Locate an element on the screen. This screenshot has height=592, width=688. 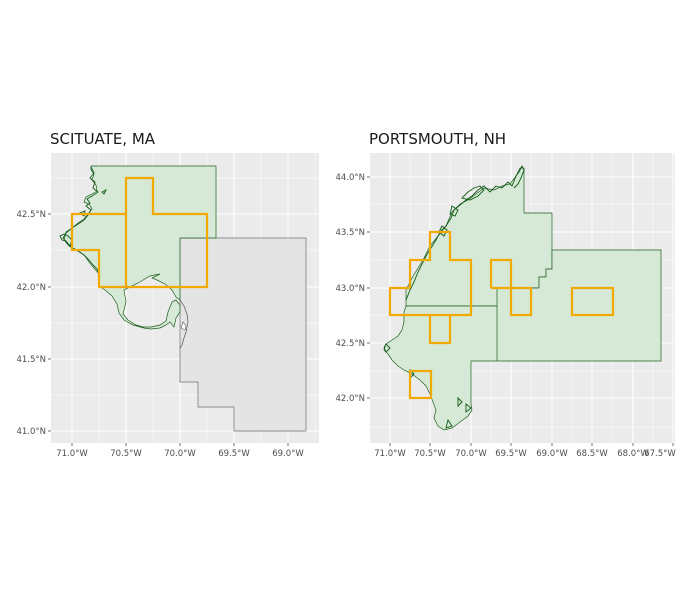
y-axis: 44.0°N 43.5°N 43.0°N 42.5°N 42.0°N is located at coordinates (352, 288).